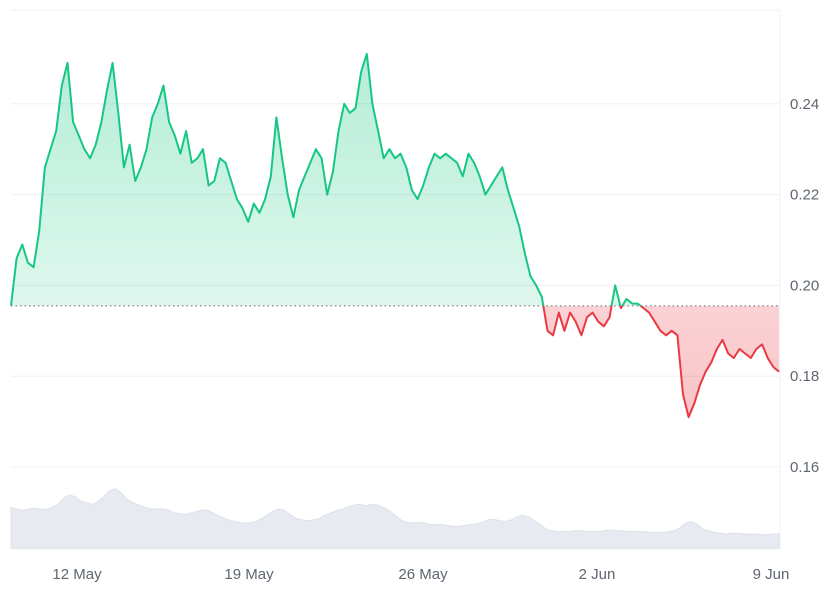  I want to click on y-tick-label: 0.24, so click(804, 104).